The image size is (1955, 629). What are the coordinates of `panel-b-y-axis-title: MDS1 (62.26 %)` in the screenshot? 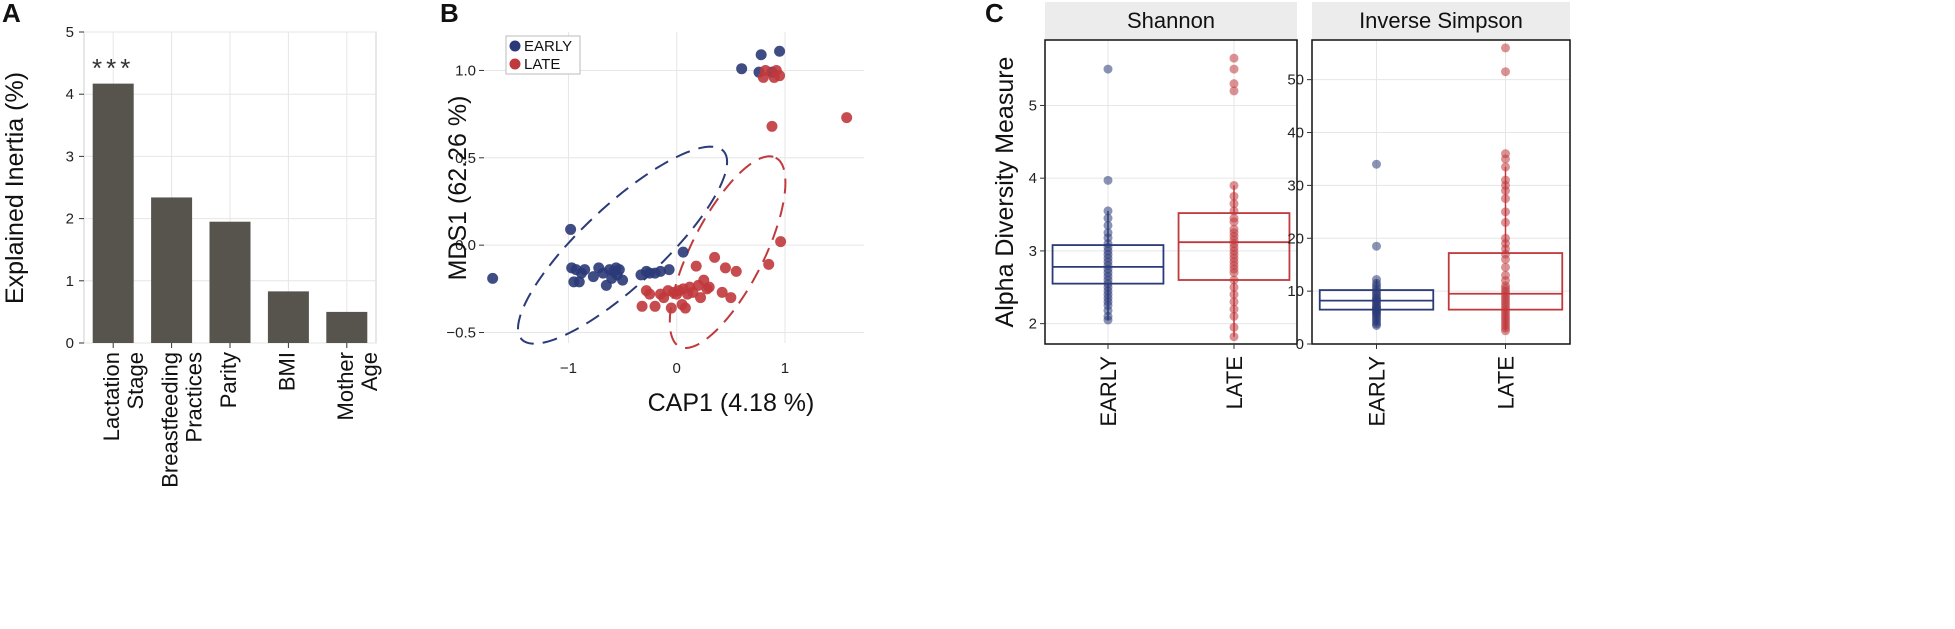 It's located at (458, 188).